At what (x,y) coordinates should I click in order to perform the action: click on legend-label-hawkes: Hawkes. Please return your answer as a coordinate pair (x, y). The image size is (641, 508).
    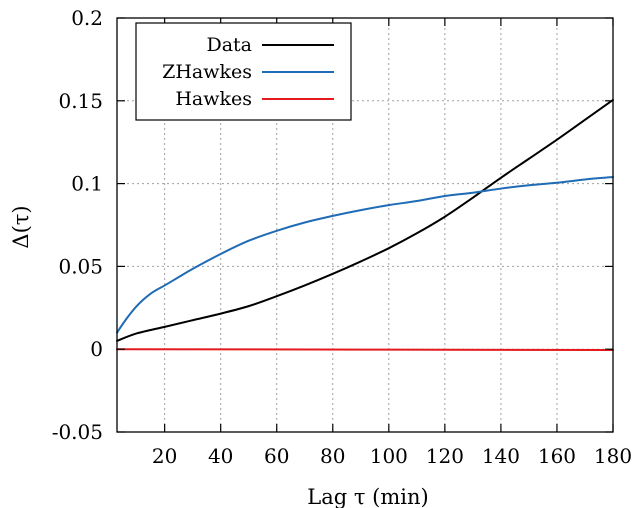
    Looking at the image, I should click on (213, 99).